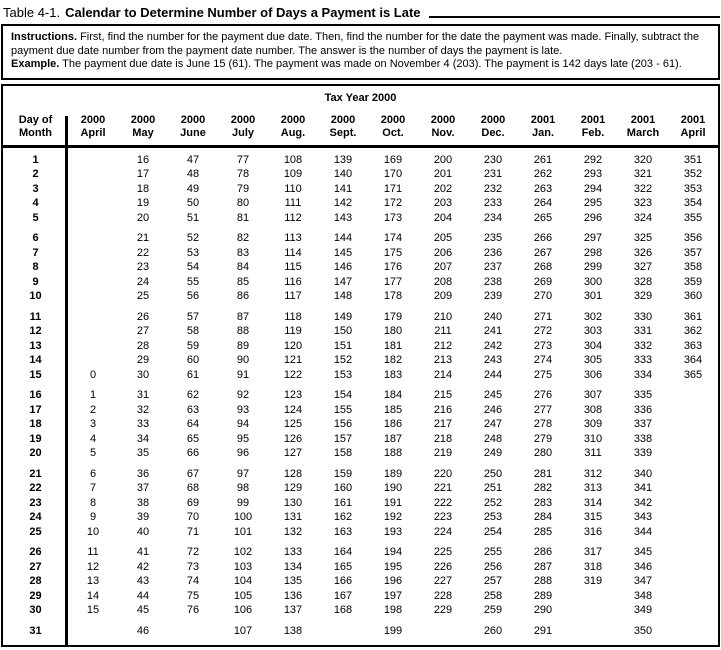 Image resolution: width=721 pixels, height=650 pixels. I want to click on value-cell: 22, so click(143, 252).